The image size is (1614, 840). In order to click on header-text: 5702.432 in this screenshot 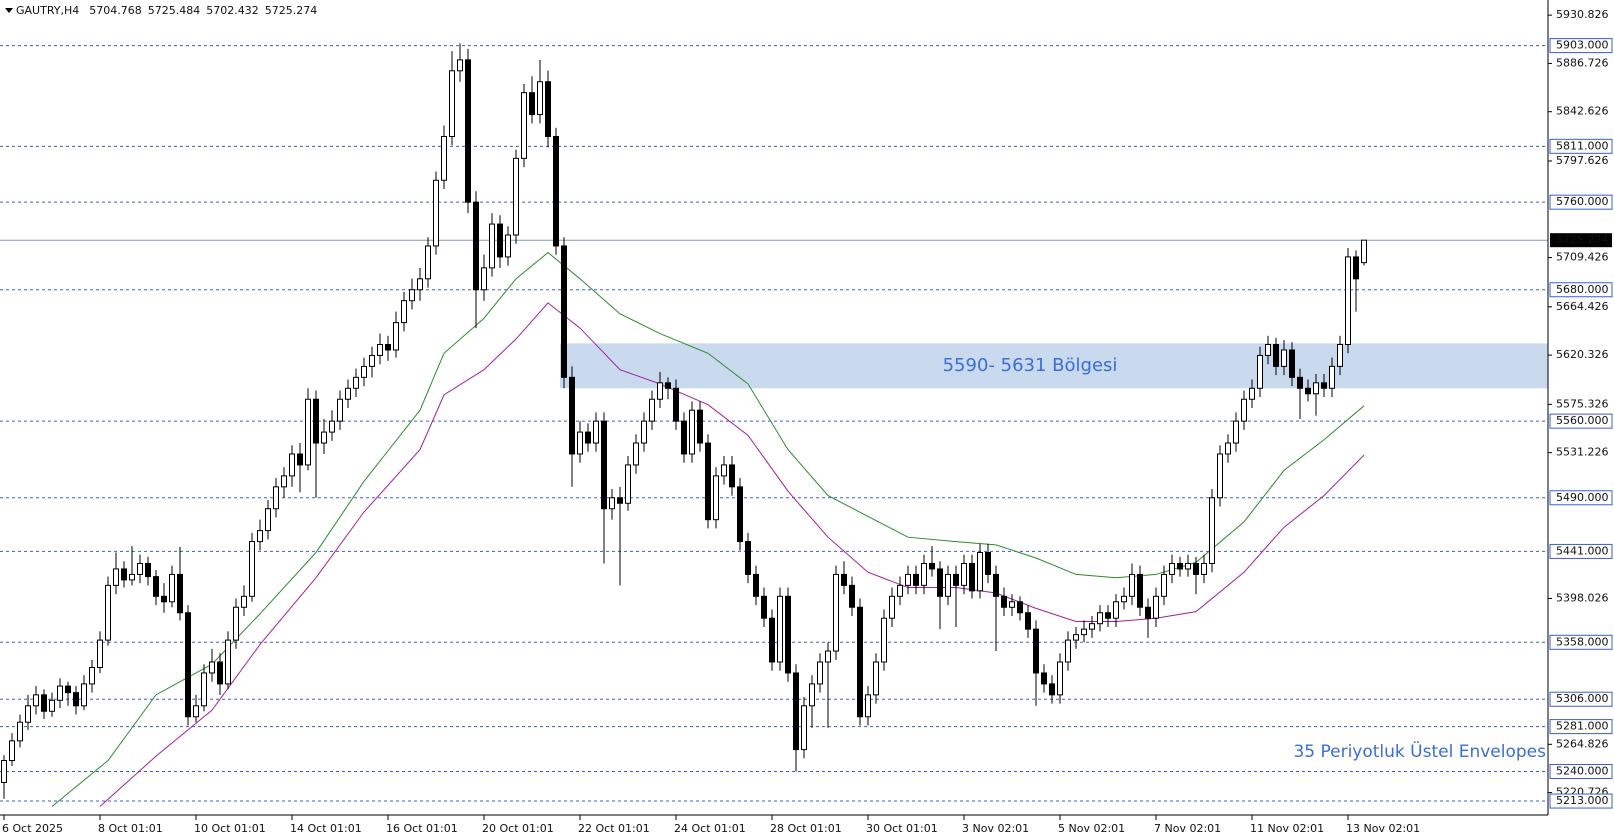, I will do `click(232, 10)`.